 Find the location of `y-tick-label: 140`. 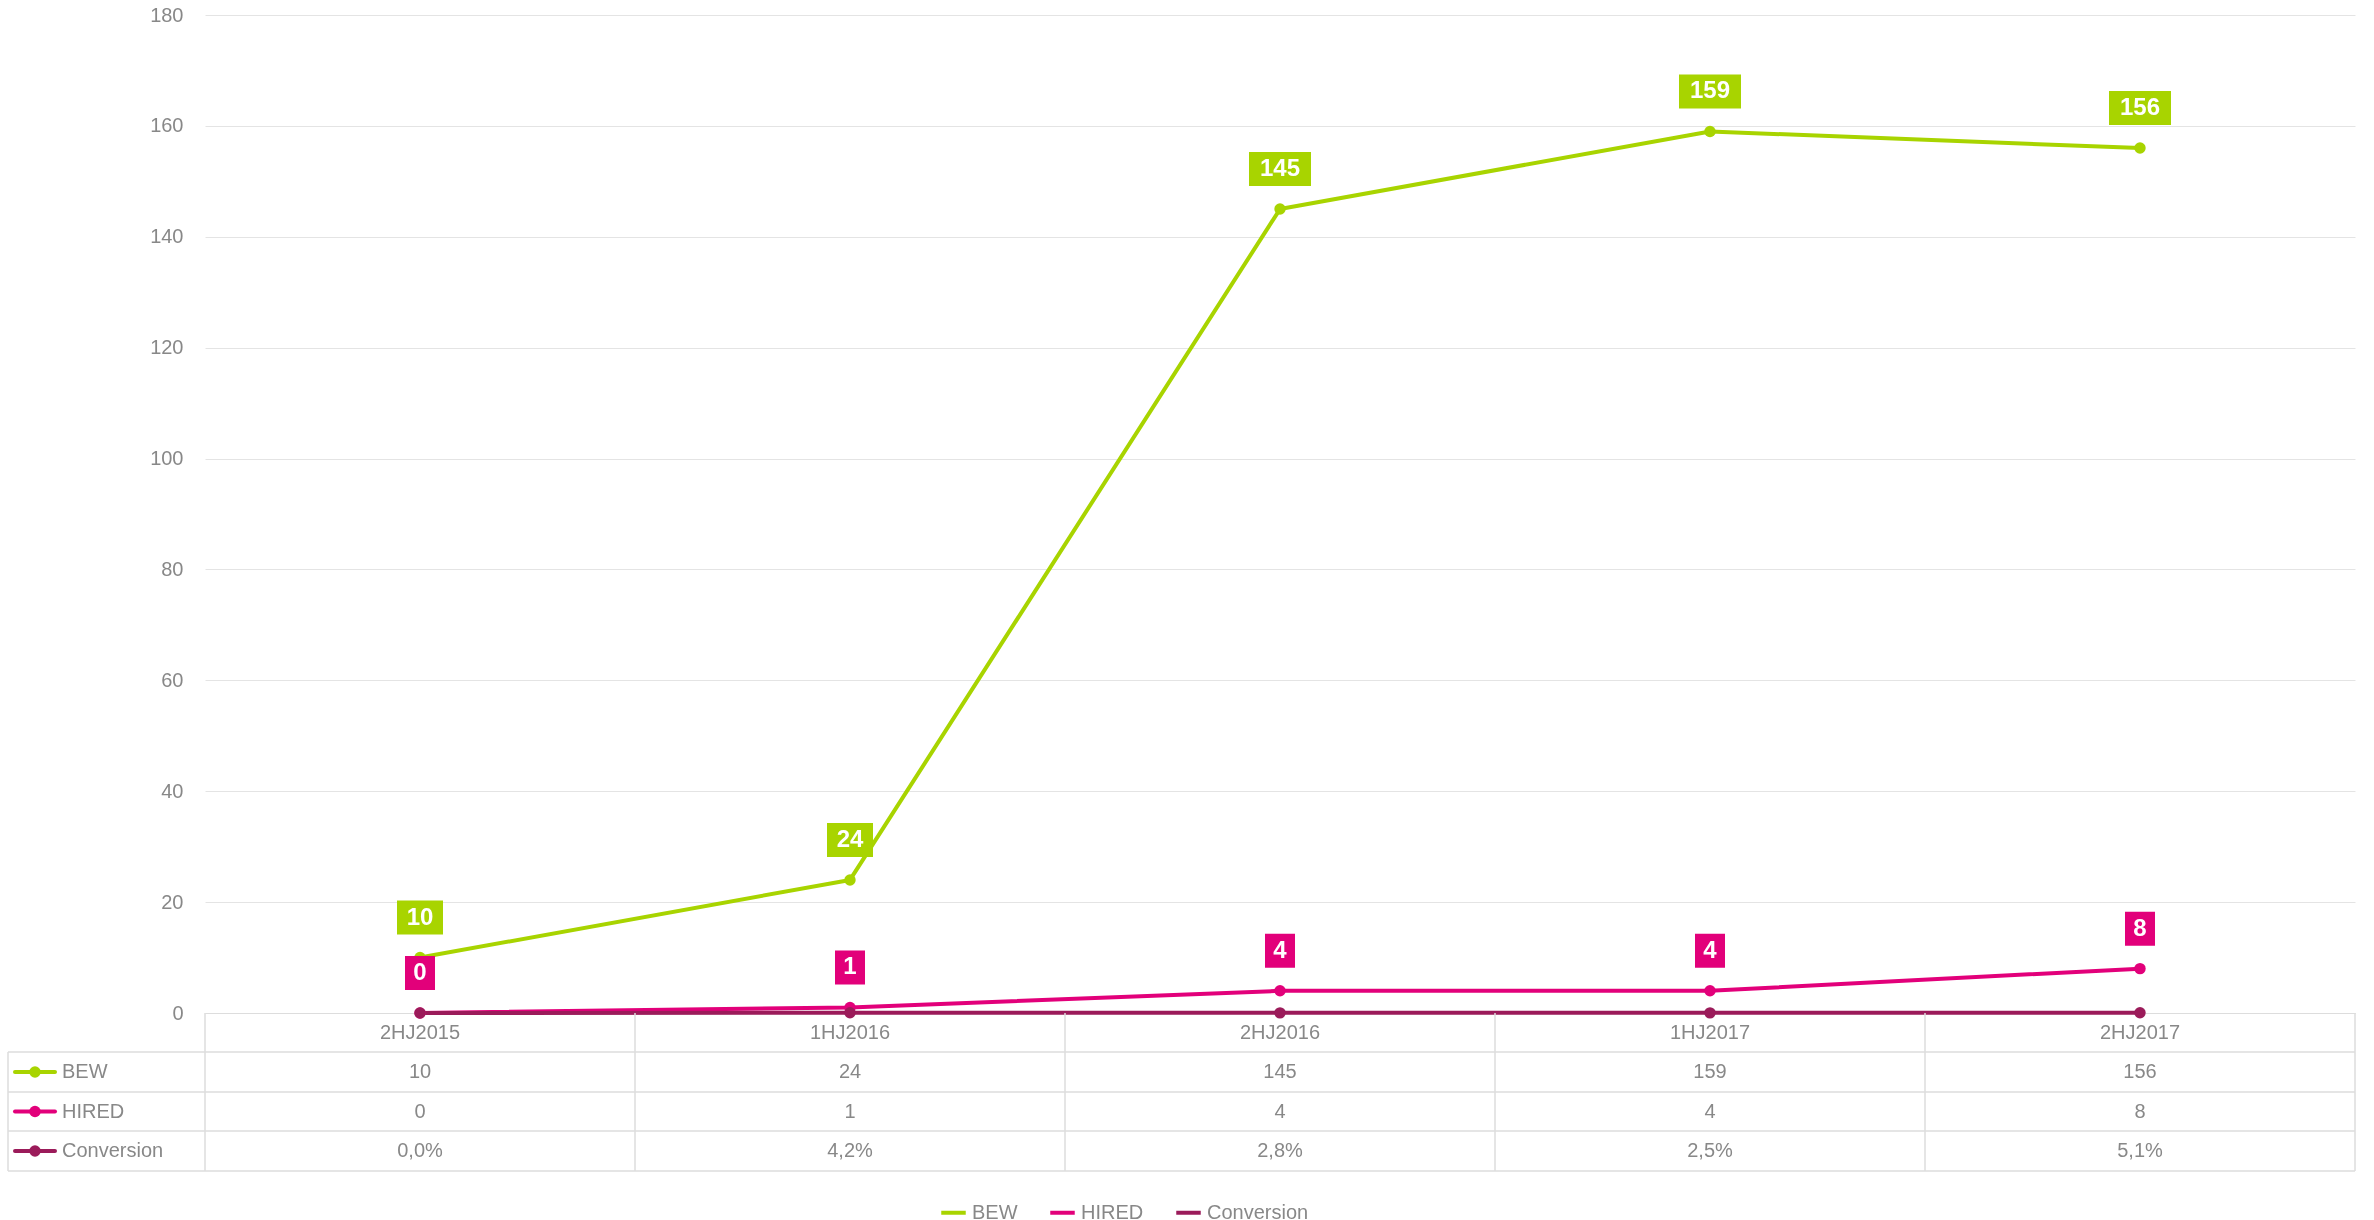

y-tick-label: 140 is located at coordinates (167, 236).